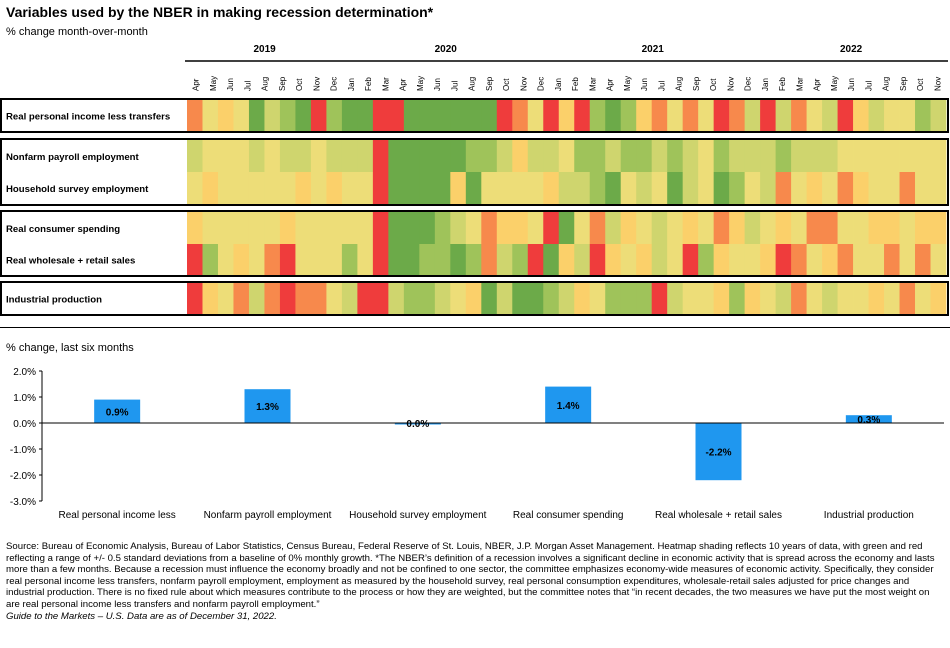 Image resolution: width=950 pixels, height=648 pixels. I want to click on month-label: Jun, so click(851, 84).